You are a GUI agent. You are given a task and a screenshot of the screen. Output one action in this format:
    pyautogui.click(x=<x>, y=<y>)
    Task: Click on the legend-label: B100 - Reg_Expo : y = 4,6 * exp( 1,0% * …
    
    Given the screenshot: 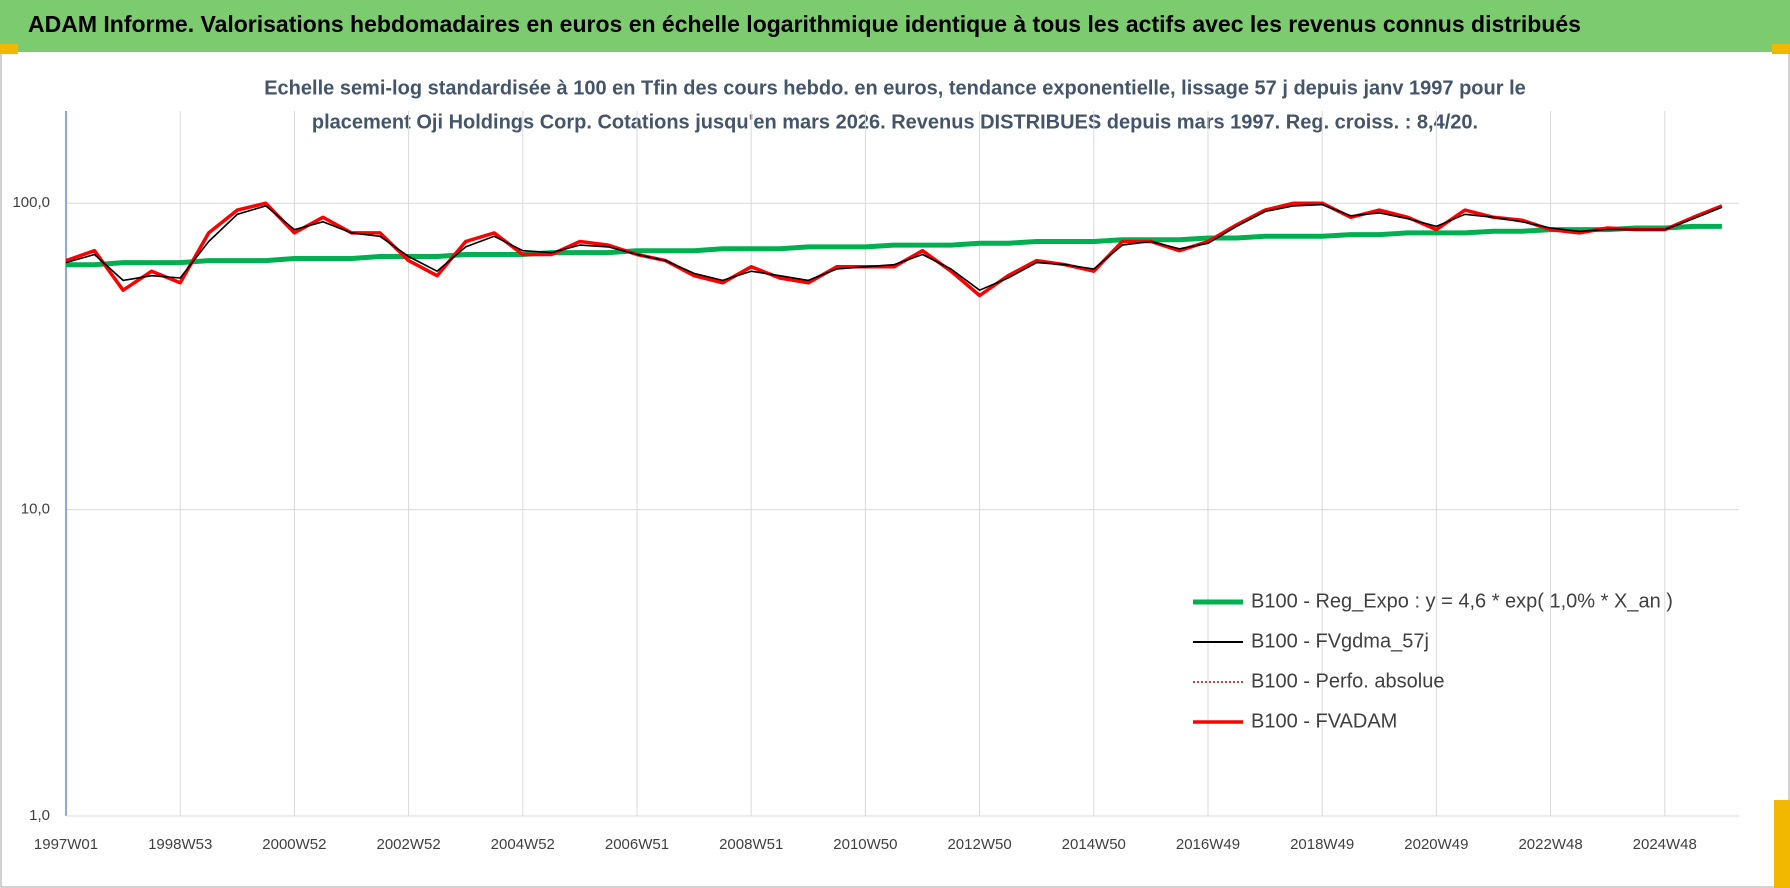 What is the action you would take?
    pyautogui.click(x=1462, y=601)
    